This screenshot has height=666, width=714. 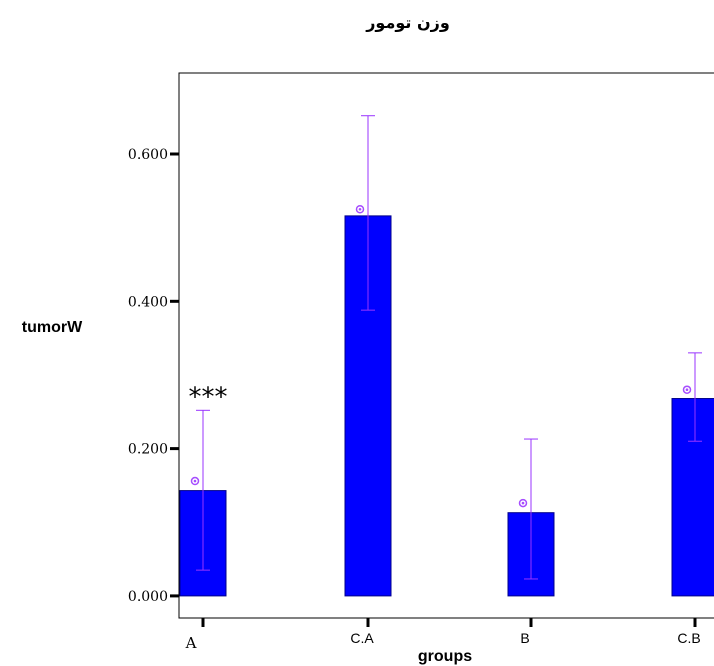 I want to click on x-axis: A C.A B C.B, so click(x=443, y=635).